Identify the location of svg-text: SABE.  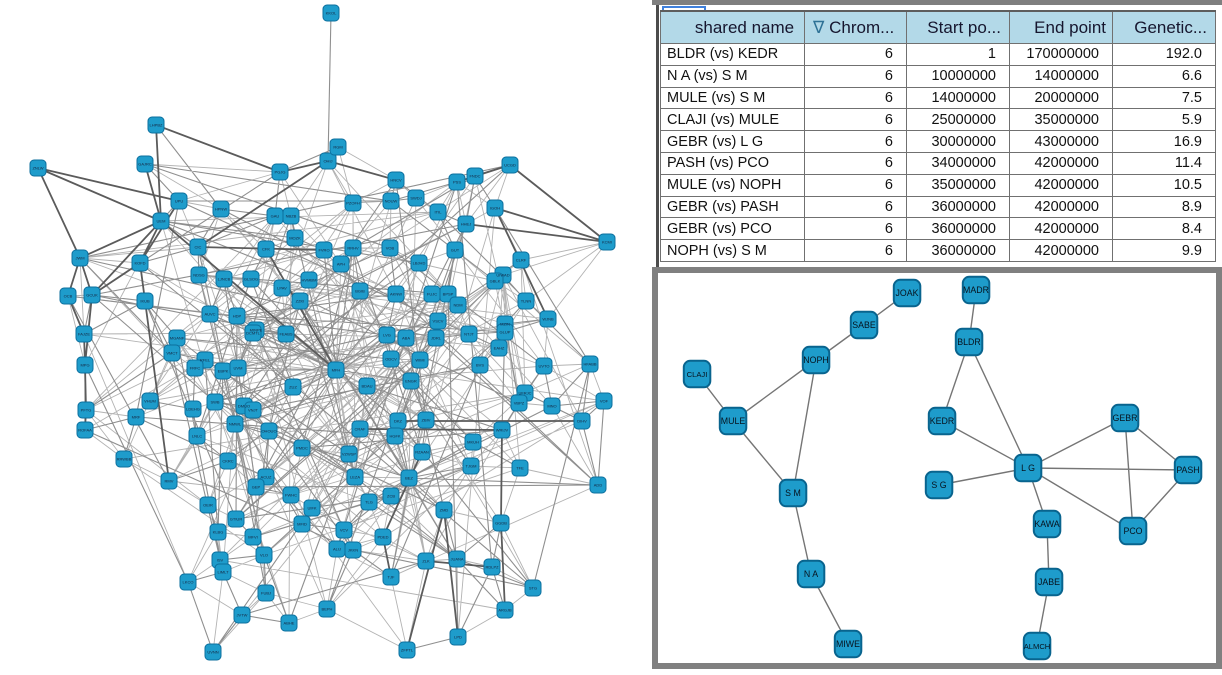
(864, 325).